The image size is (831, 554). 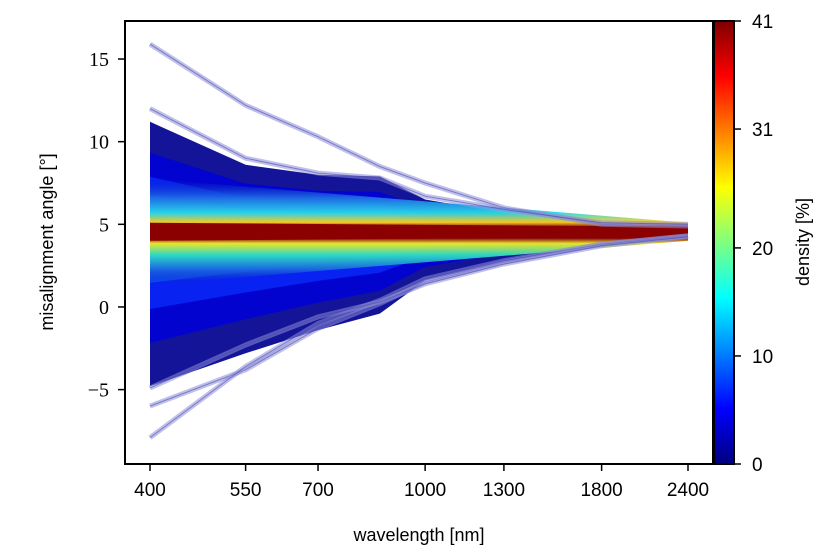 I want to click on x-tick-label-550: 550, so click(x=246, y=490).